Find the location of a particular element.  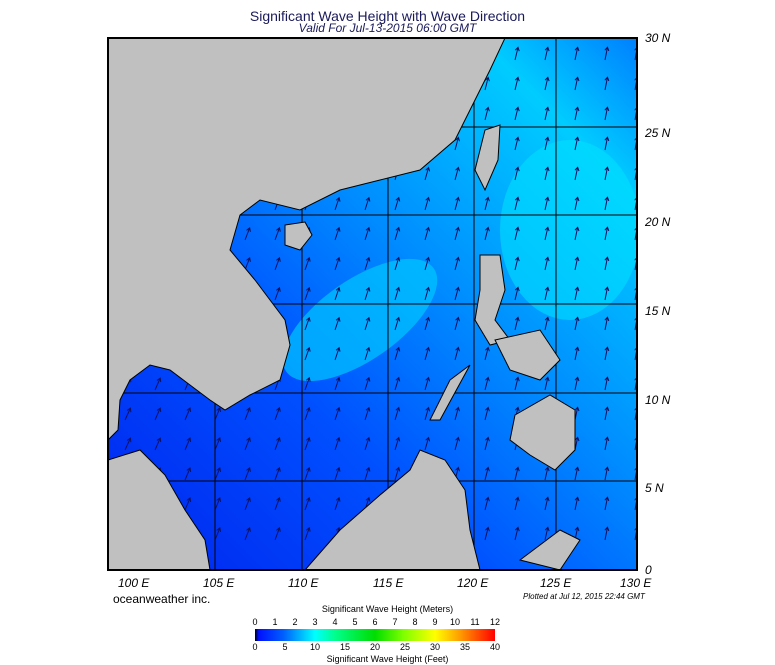

colorbar-feet-title: Significant Wave Height (Feet) is located at coordinates (387, 659).